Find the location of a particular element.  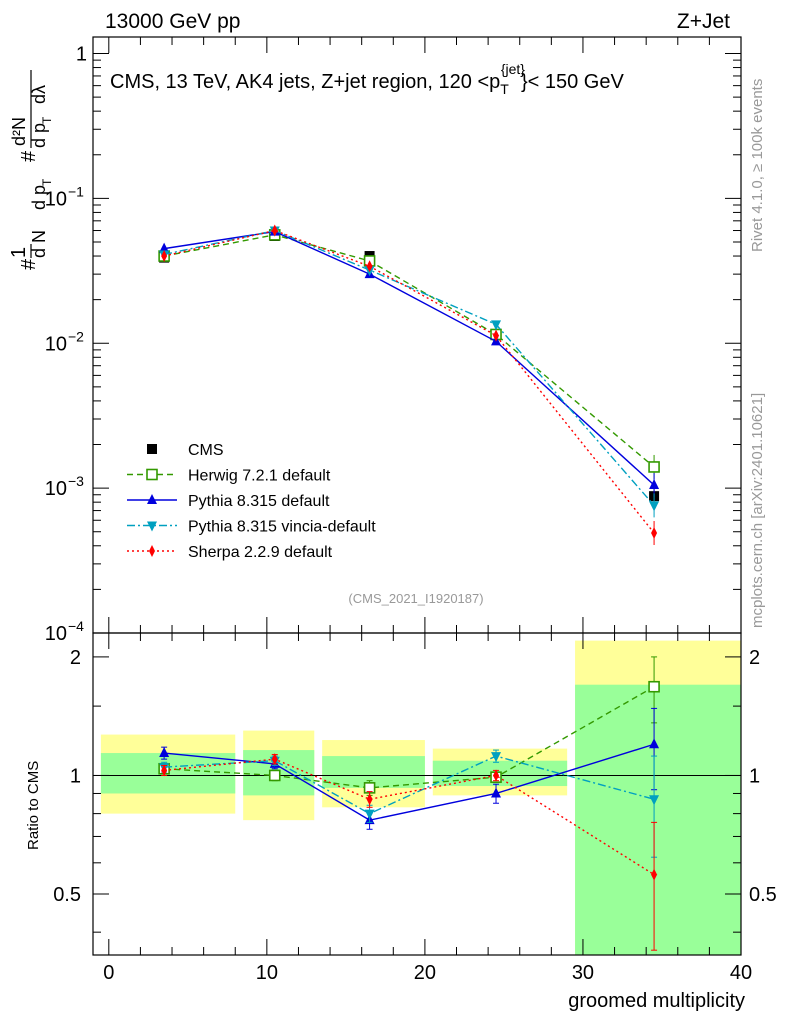

ylabel-dpt: d p is located at coordinates (39, 197).